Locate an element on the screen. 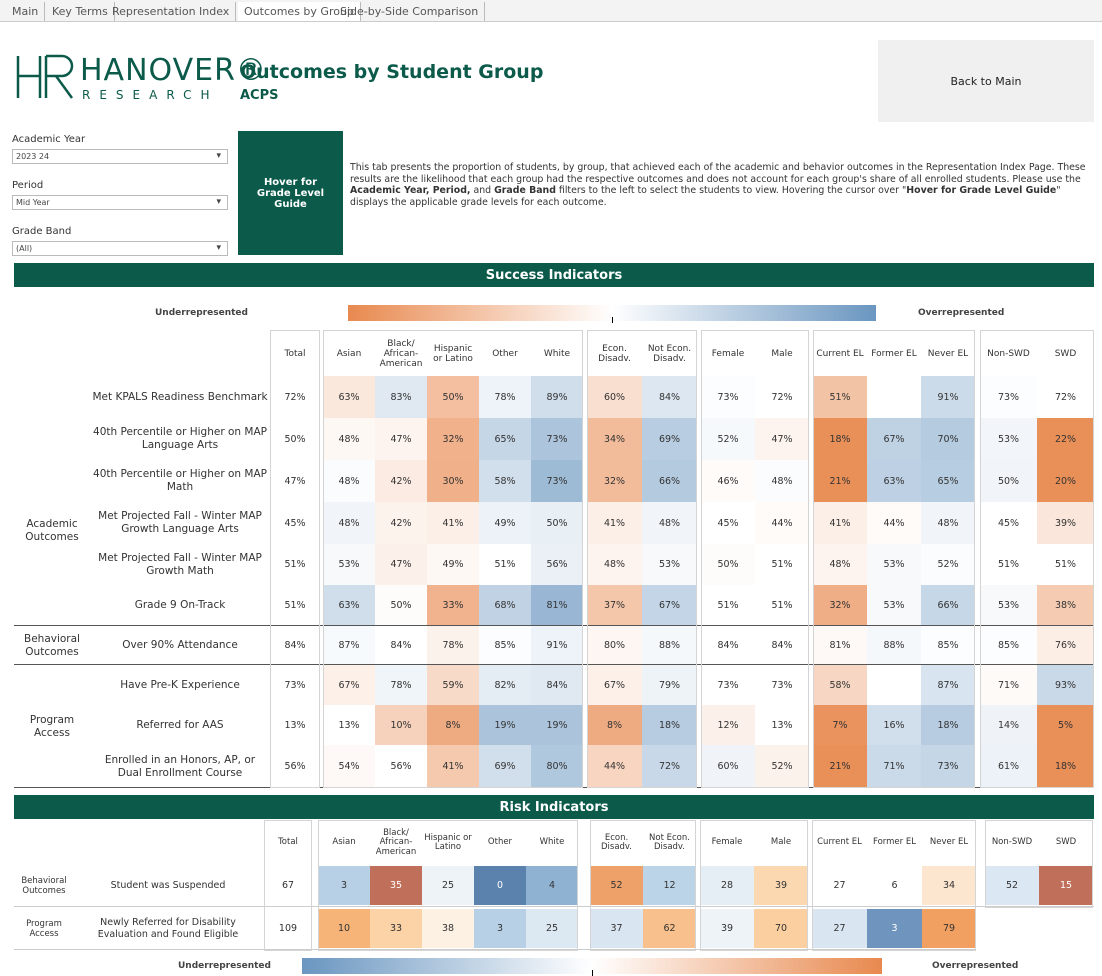 Image resolution: width=1102 pixels, height=976 pixels. cell: 56% is located at coordinates (401, 766).